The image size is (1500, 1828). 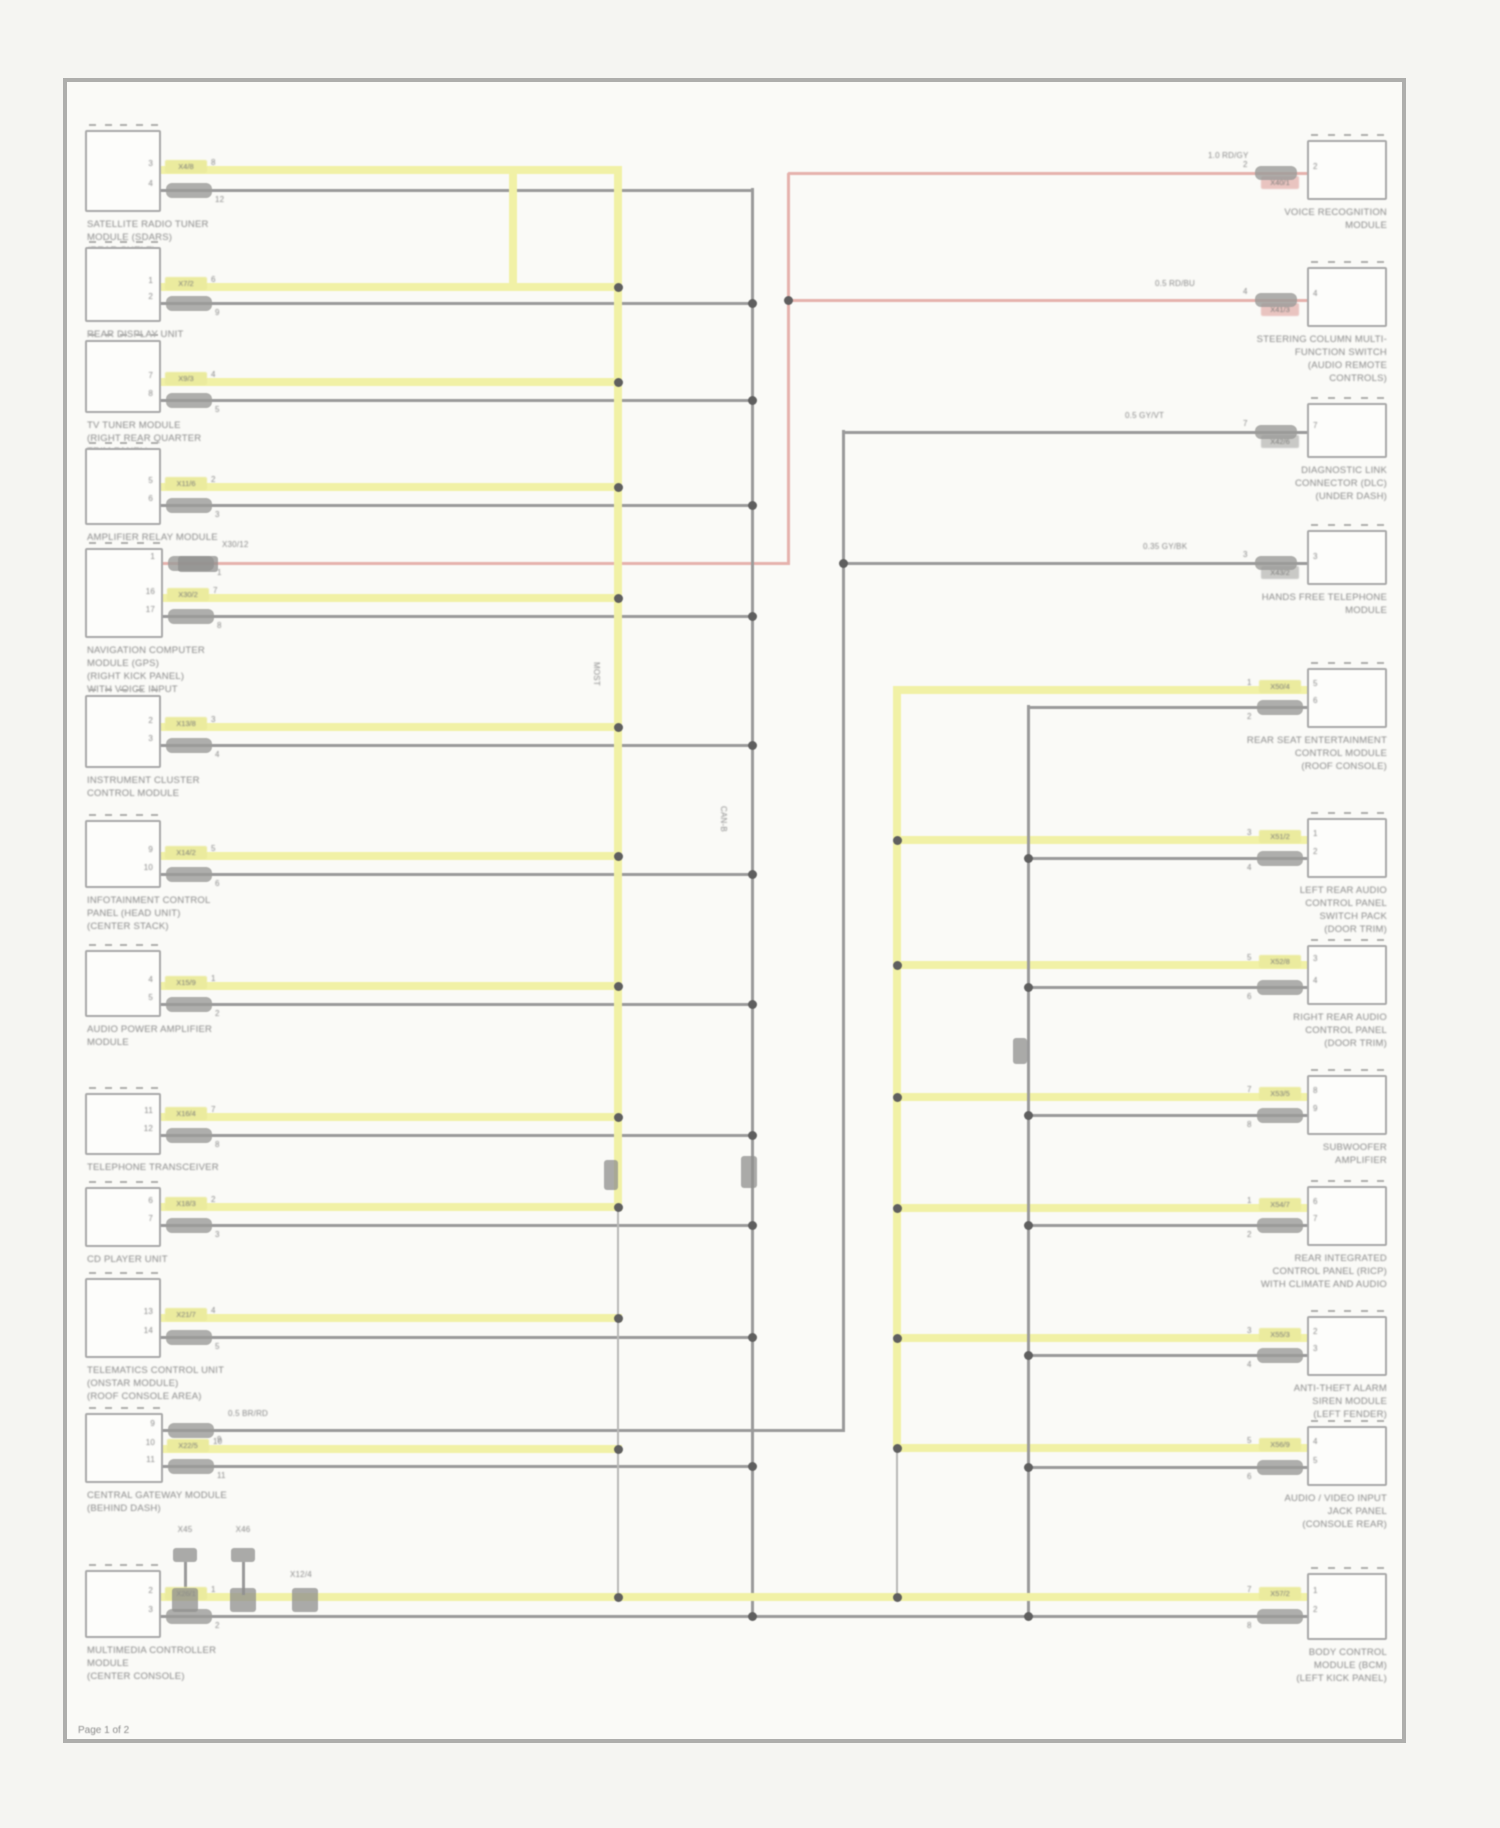 What do you see at coordinates (843, 930) in the screenshot?
I see `bus-line-gray` at bounding box center [843, 930].